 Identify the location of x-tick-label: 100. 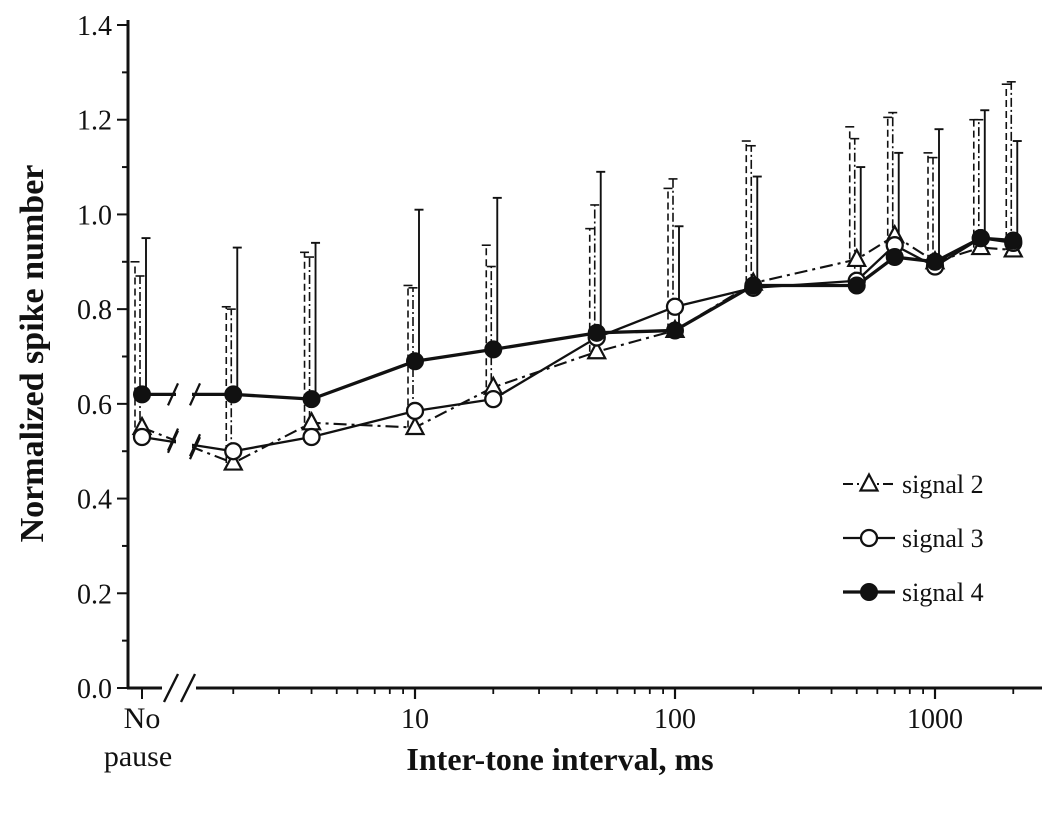
(675, 719).